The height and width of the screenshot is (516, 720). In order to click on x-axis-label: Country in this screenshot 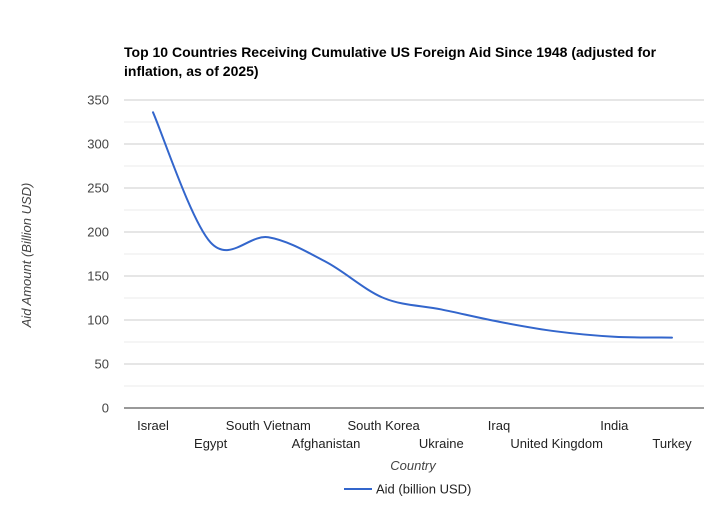, I will do `click(413, 465)`.